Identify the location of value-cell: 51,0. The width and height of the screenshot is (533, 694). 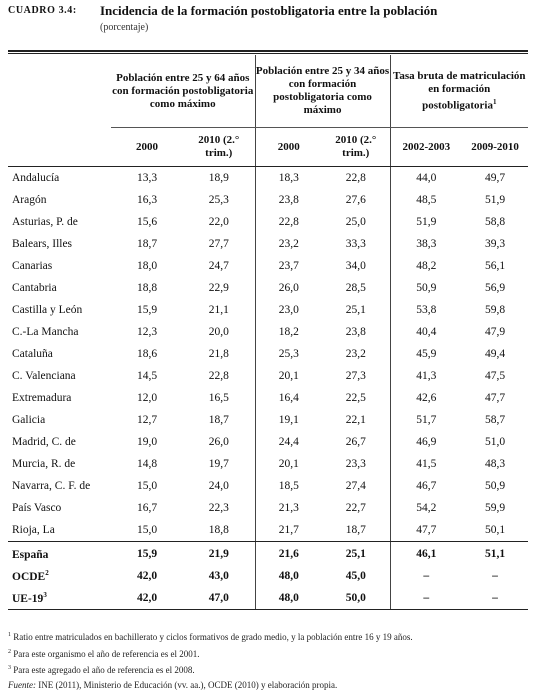
(495, 442).